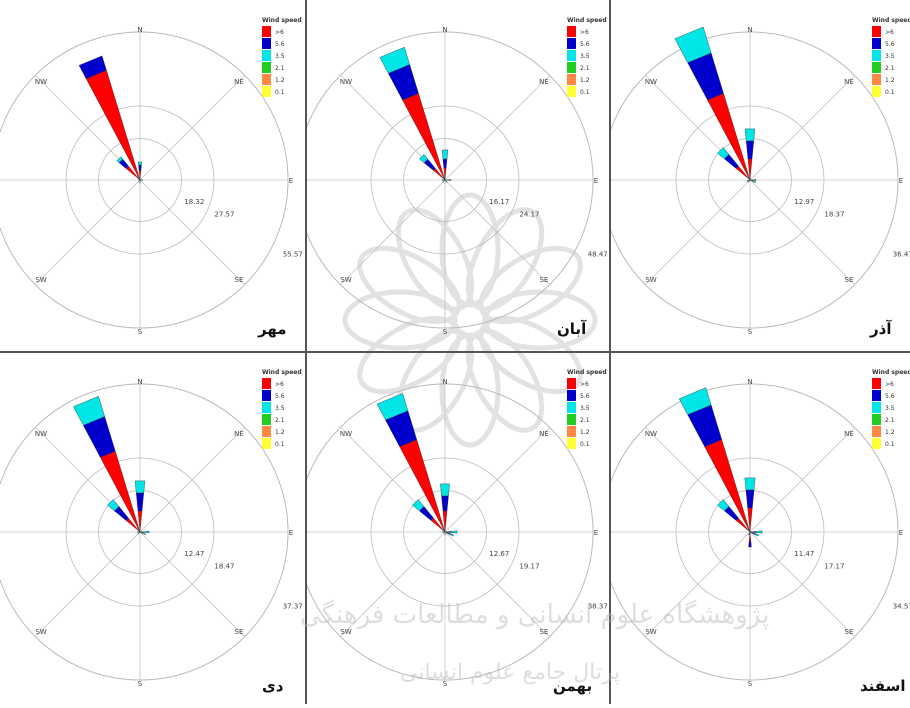 This screenshot has height=708, width=910. I want to click on month-label: مهر, so click(272, 329).